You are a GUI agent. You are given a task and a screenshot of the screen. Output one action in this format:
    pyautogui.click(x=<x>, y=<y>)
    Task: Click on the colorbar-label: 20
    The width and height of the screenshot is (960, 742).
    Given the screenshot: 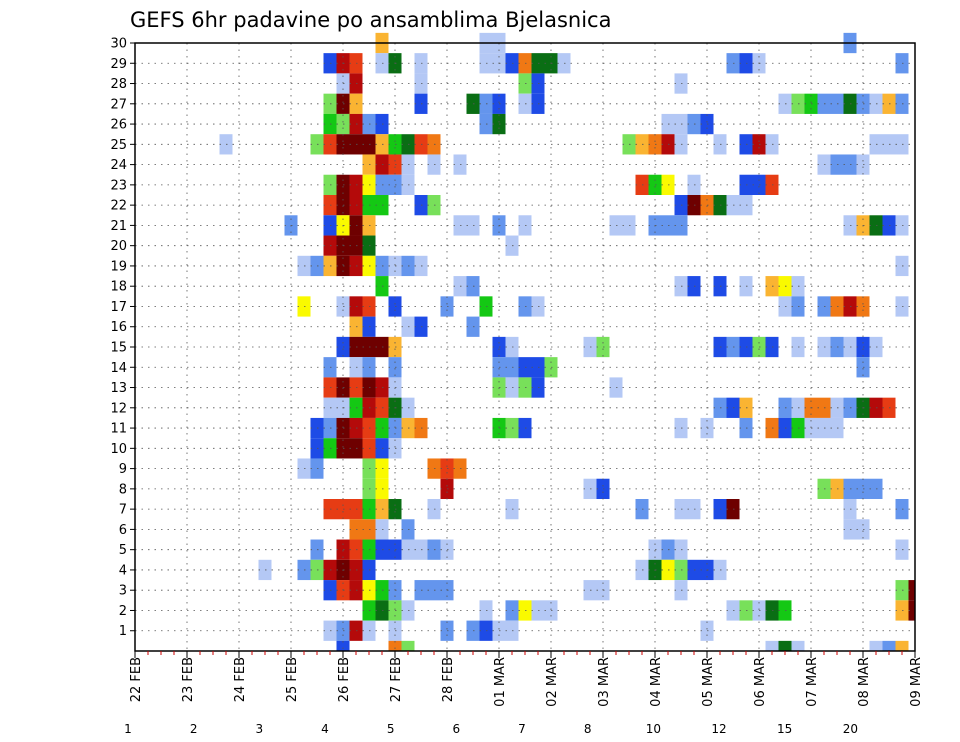 What is the action you would take?
    pyautogui.click(x=850, y=729)
    